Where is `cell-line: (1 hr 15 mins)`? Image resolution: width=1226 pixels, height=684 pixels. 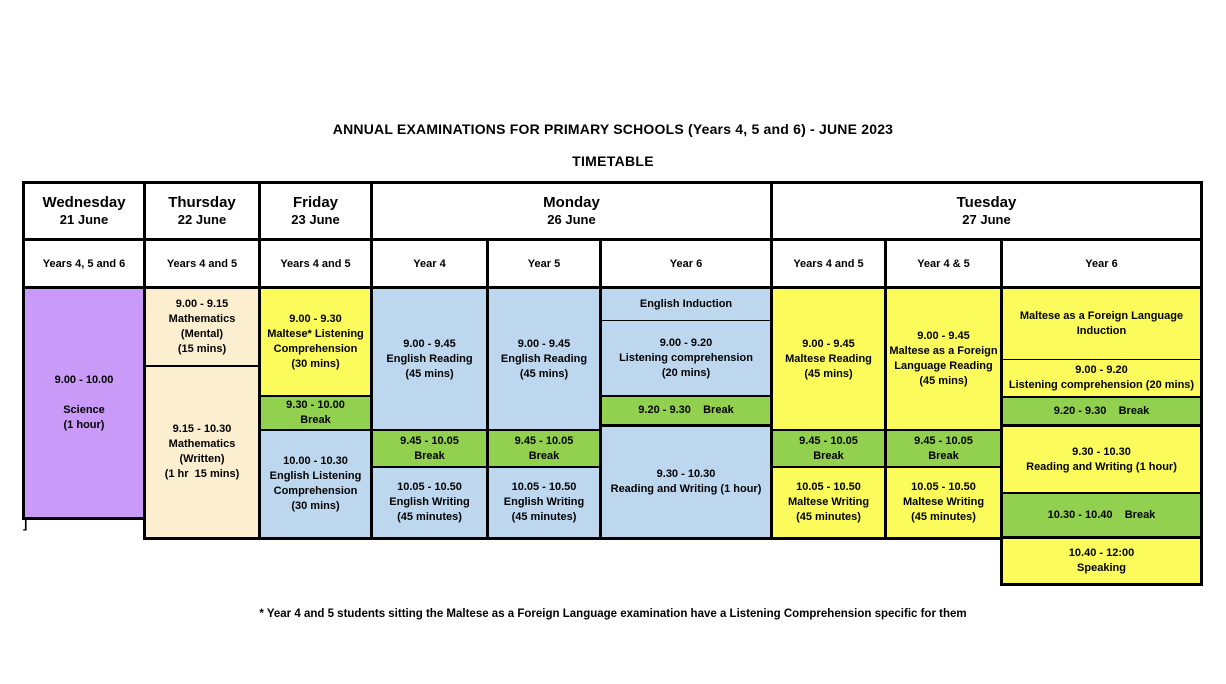 cell-line: (1 hr 15 mins) is located at coordinates (202, 474).